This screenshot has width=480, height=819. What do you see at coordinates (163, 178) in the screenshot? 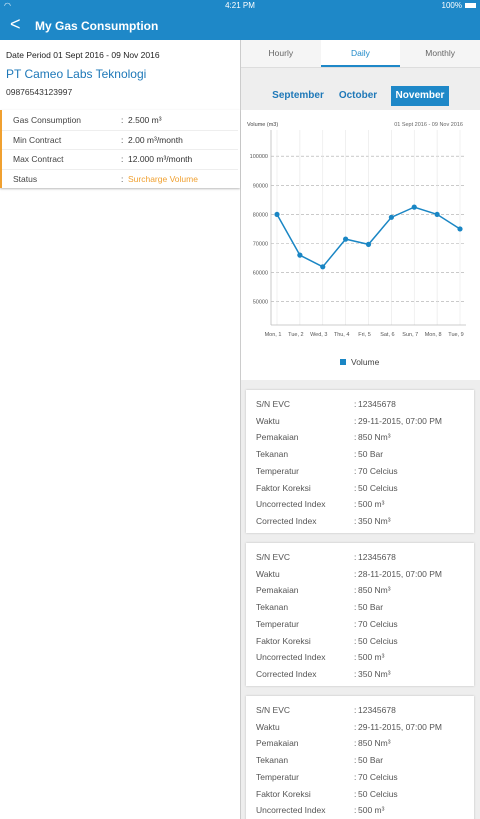
I see `summary-value: Surcharge Volume` at bounding box center [163, 178].